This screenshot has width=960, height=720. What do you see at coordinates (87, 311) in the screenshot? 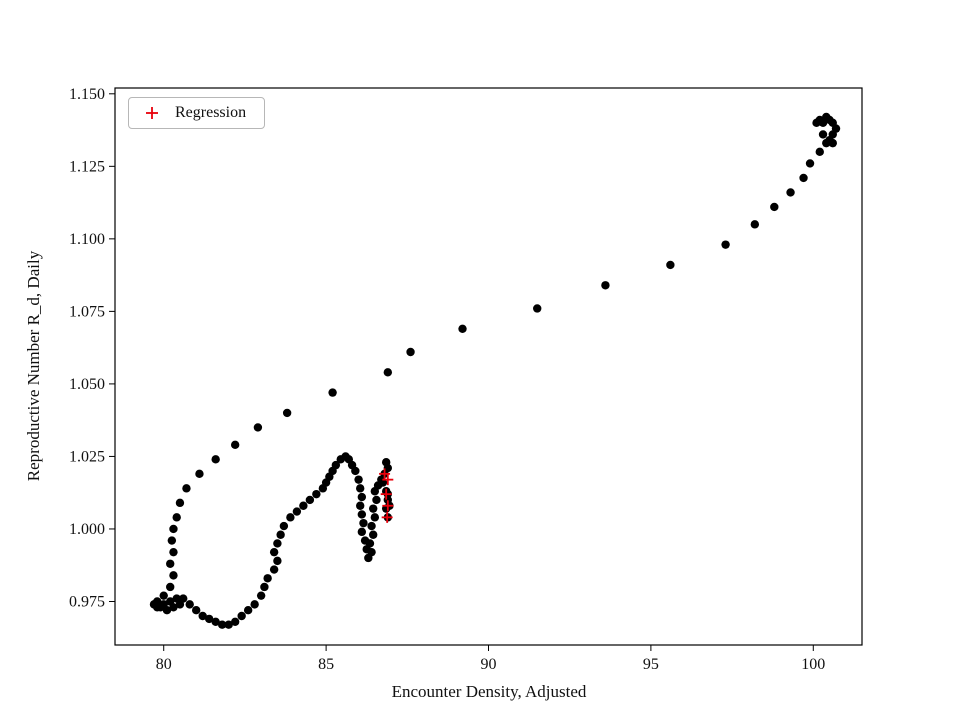
I see `y-tick-label: 1.075` at bounding box center [87, 311].